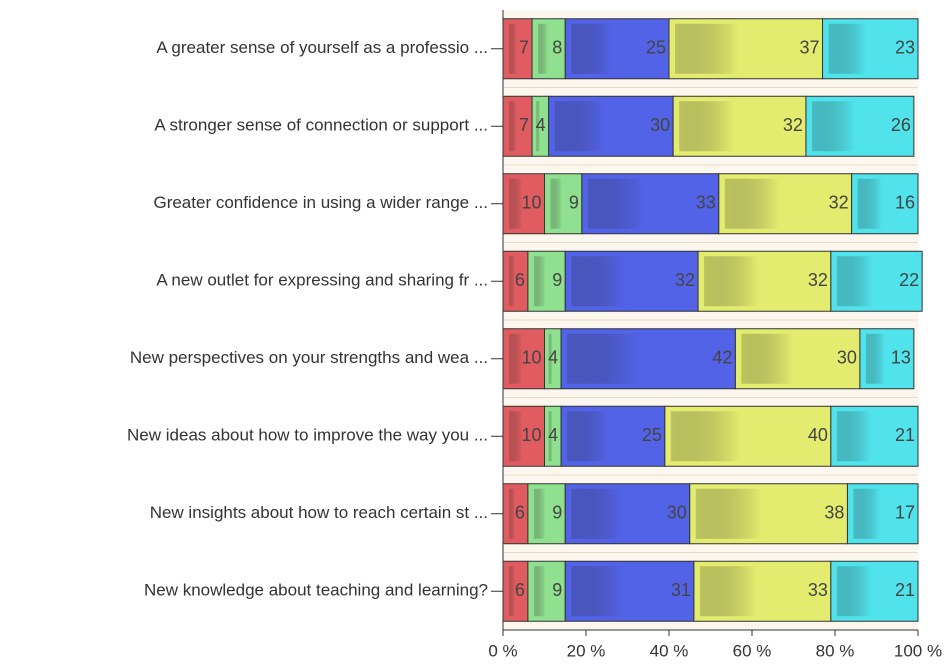  What do you see at coordinates (905, 513) in the screenshot?
I see `value-label: 17` at bounding box center [905, 513].